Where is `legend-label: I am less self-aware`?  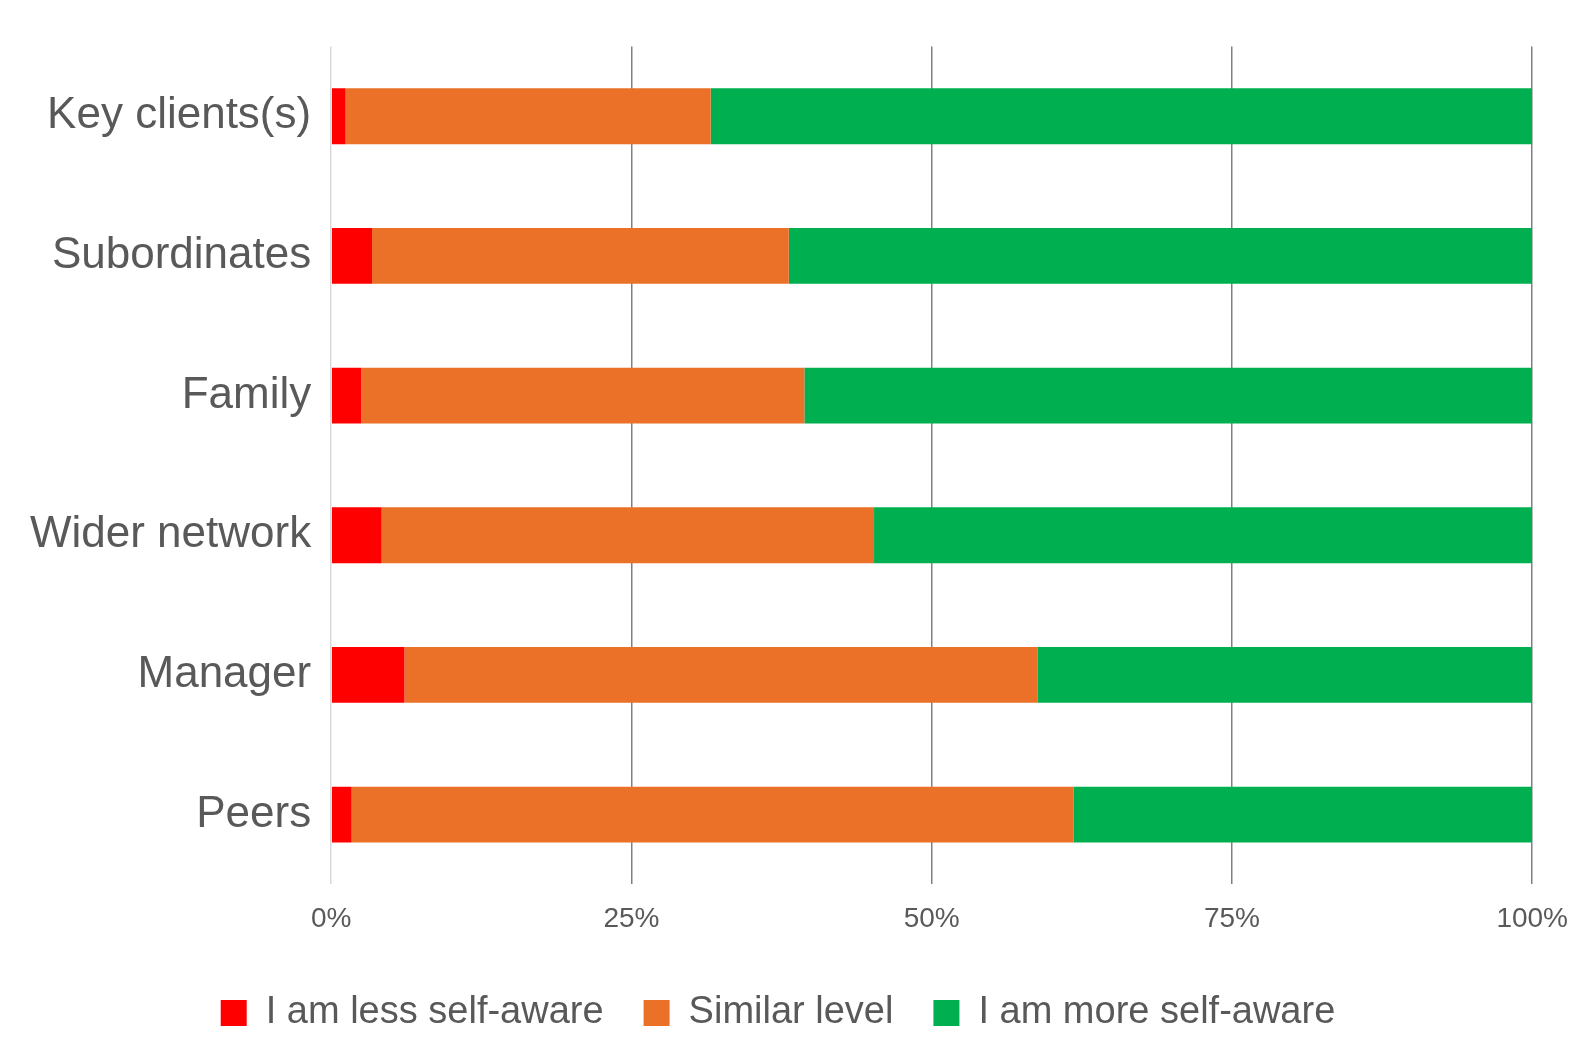
legend-label: I am less self-aware is located at coordinates (434, 1010).